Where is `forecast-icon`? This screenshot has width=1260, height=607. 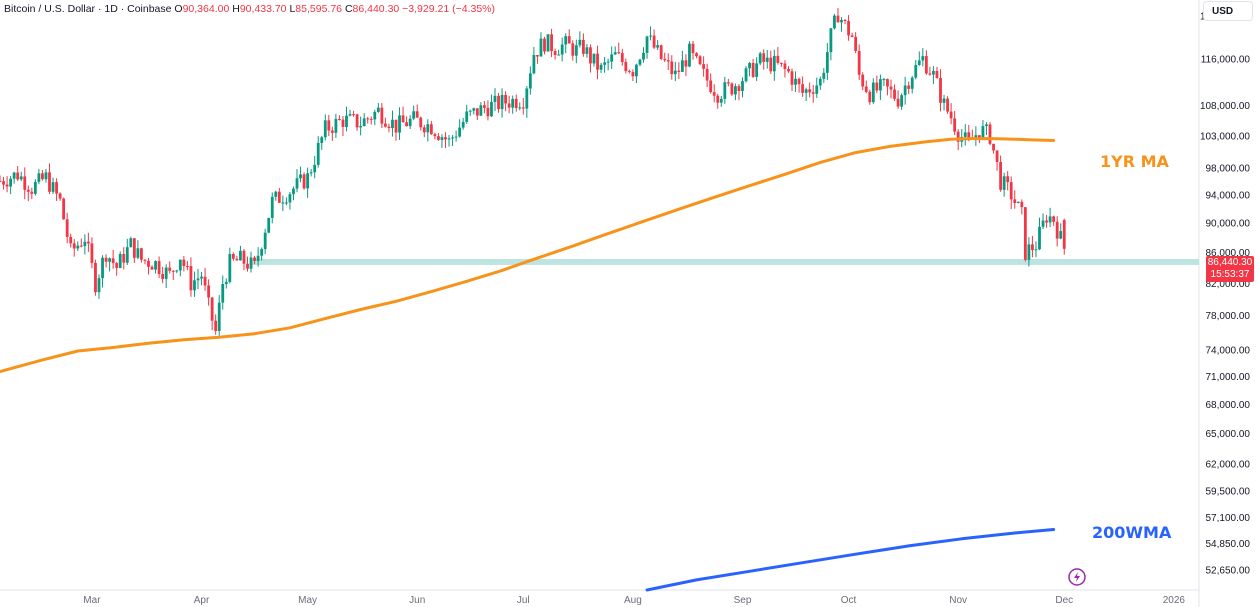 forecast-icon is located at coordinates (1077, 577).